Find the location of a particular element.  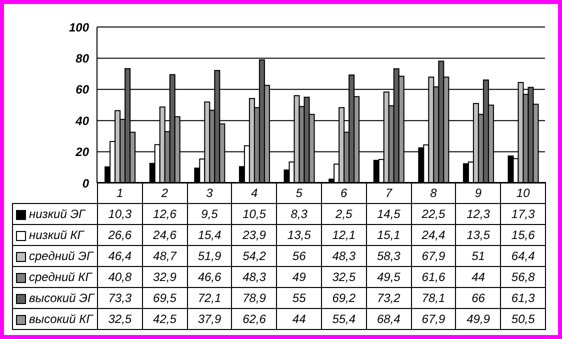

data-label: 48,7 is located at coordinates (165, 256).